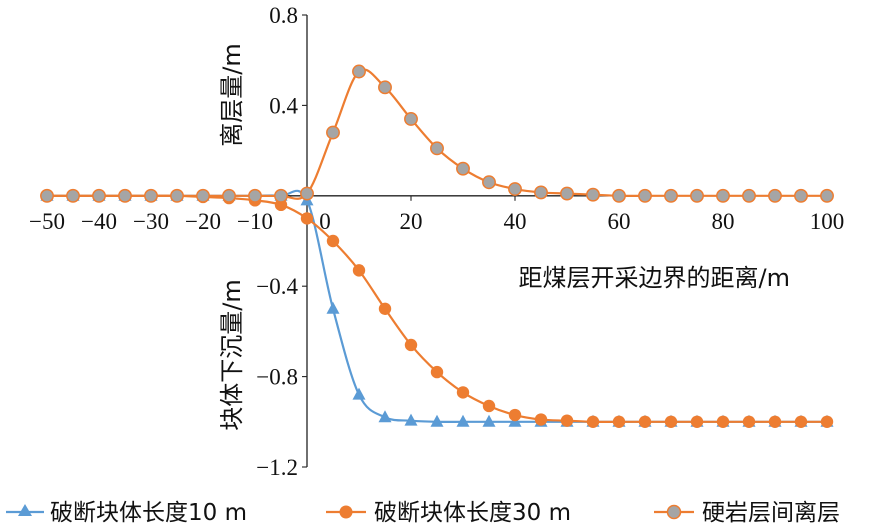  I want to click on x-axis-title: 距煤层开采边界的距离/m, so click(654, 278).